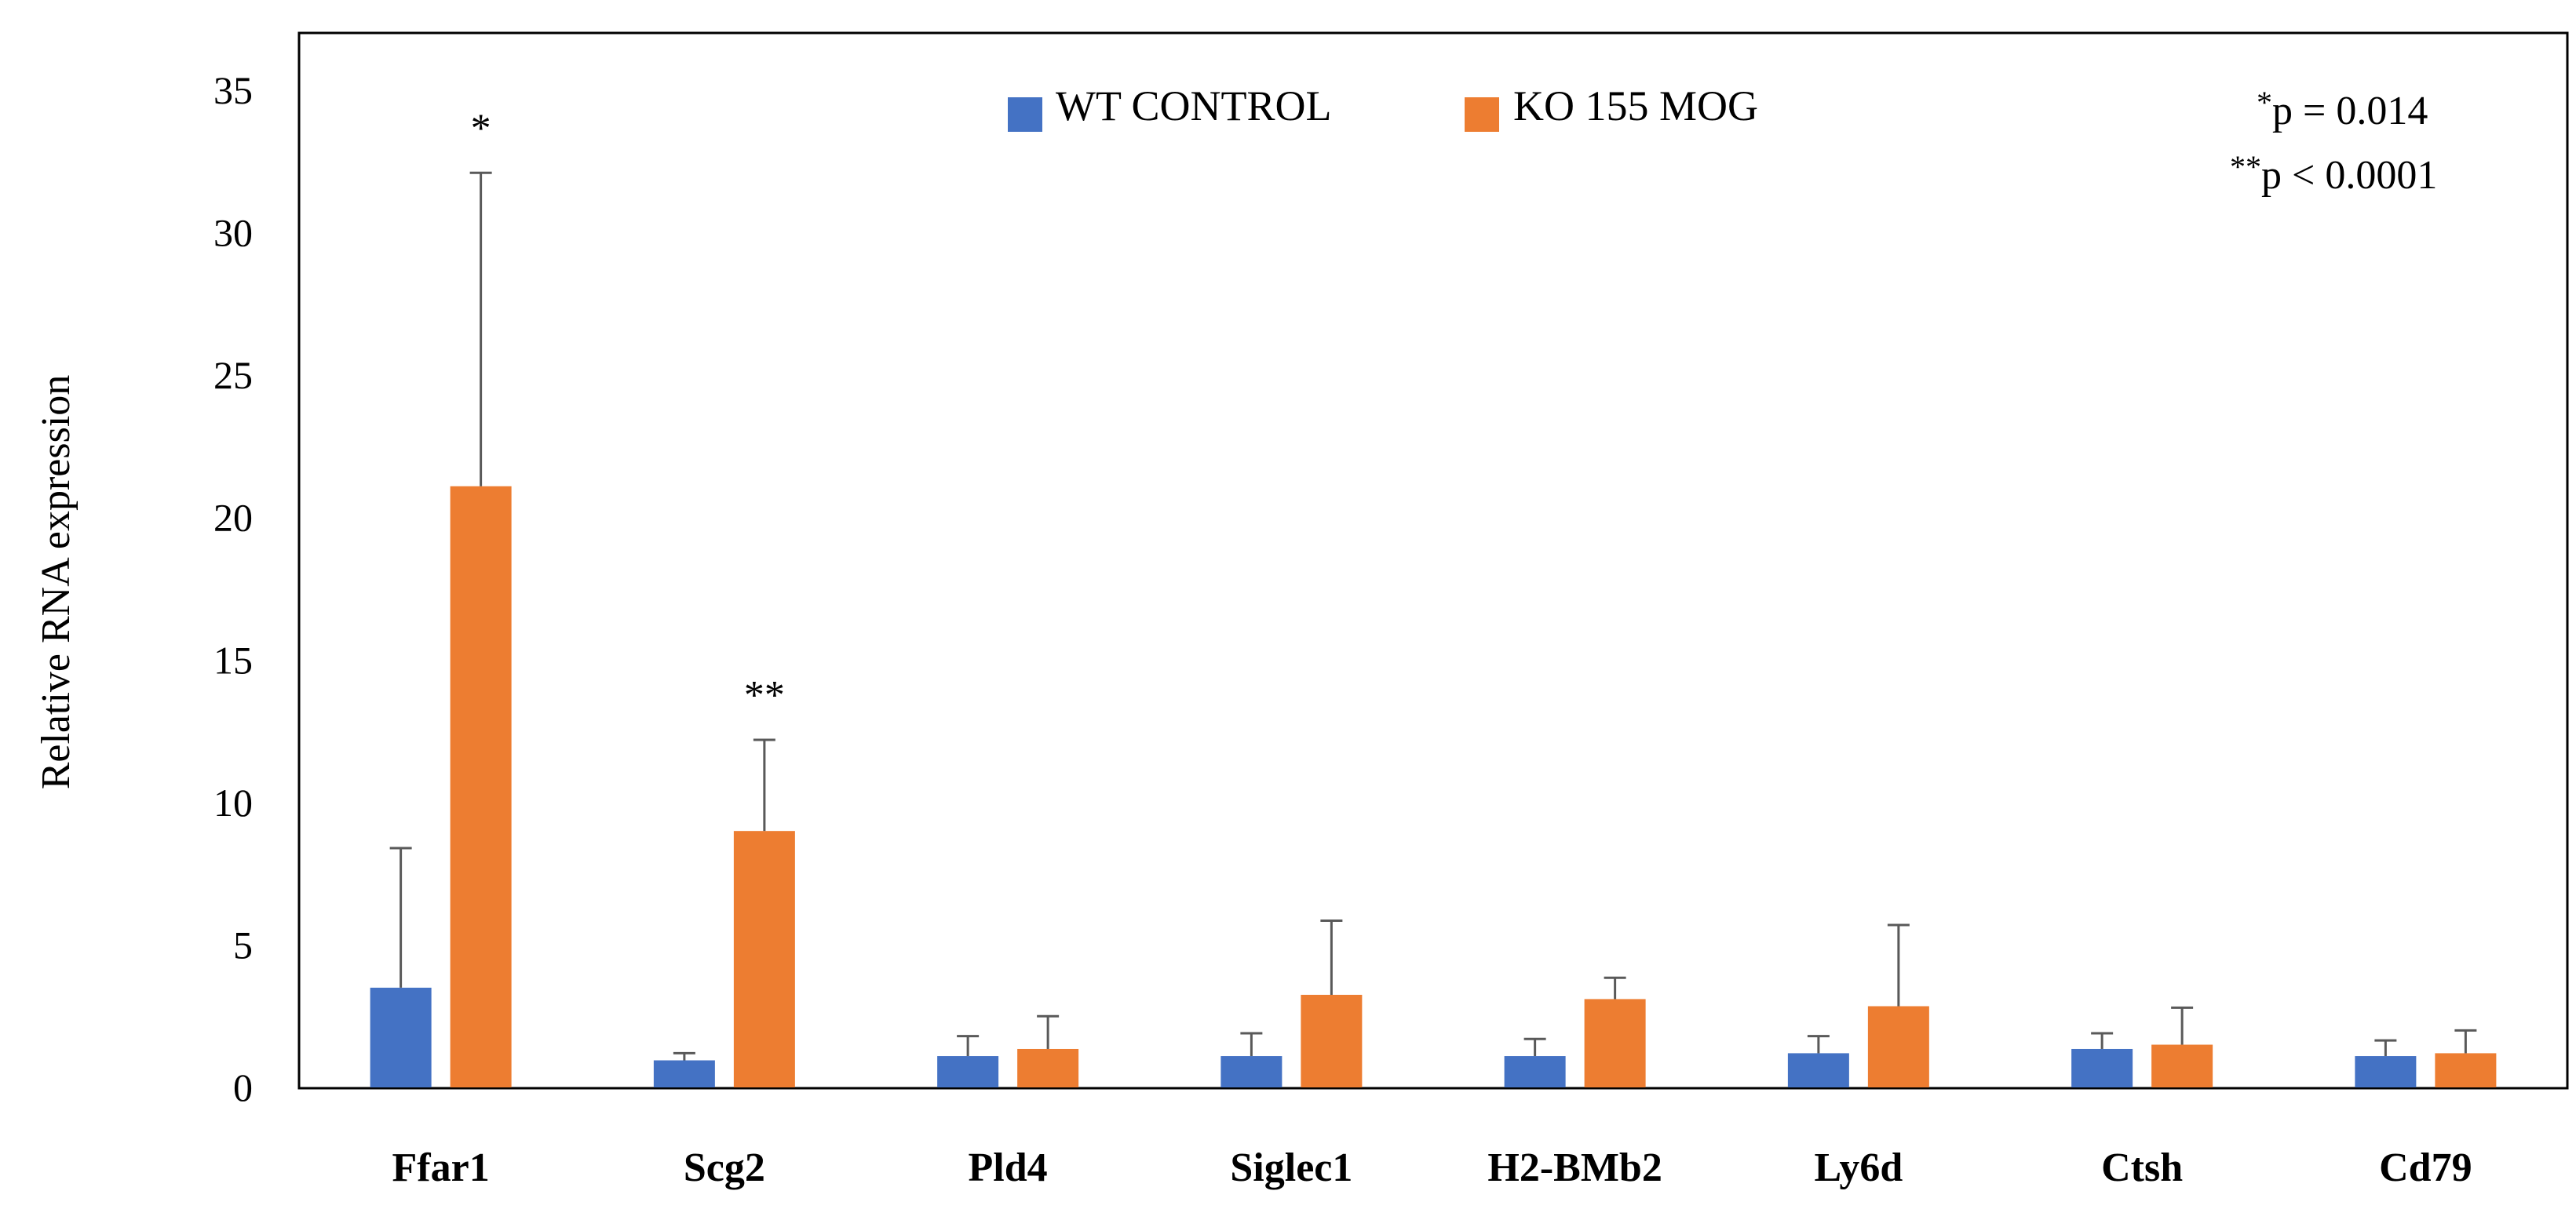  I want to click on y-tick-label-10: 10, so click(233, 803).